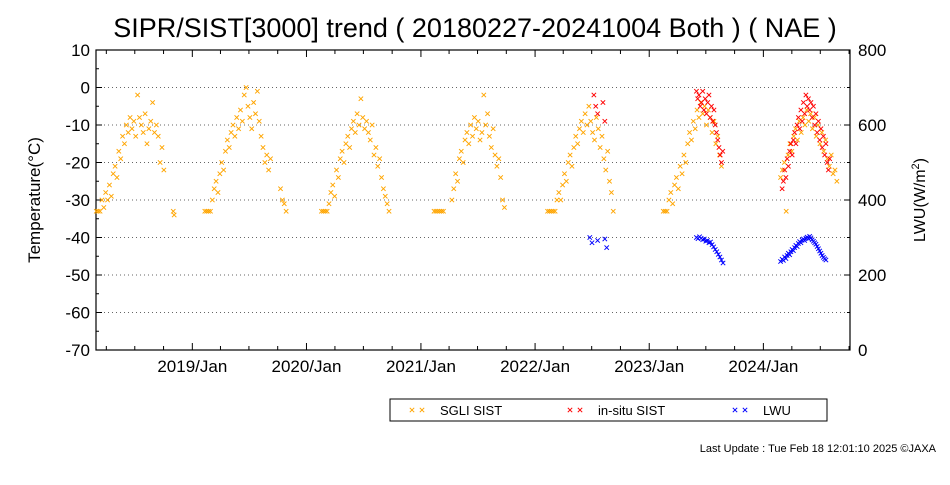  Describe the element at coordinates (77, 238) in the screenshot. I see `y-tick-label: -40` at that location.